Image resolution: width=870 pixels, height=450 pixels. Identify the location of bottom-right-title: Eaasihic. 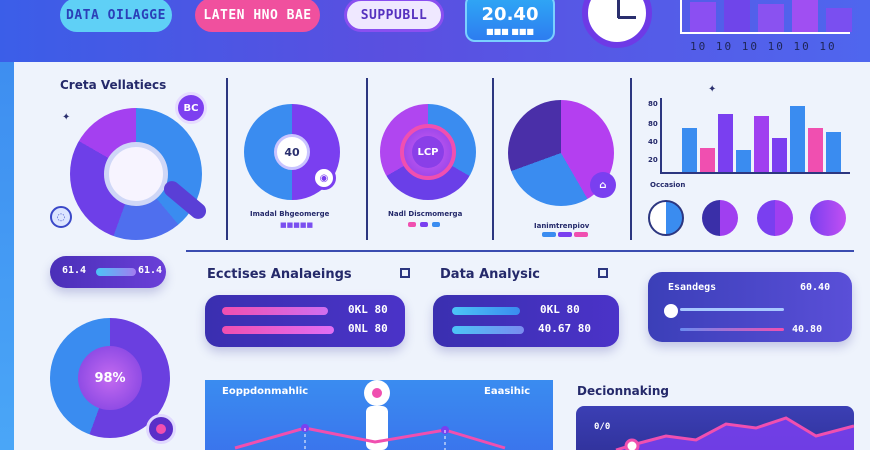
(507, 391).